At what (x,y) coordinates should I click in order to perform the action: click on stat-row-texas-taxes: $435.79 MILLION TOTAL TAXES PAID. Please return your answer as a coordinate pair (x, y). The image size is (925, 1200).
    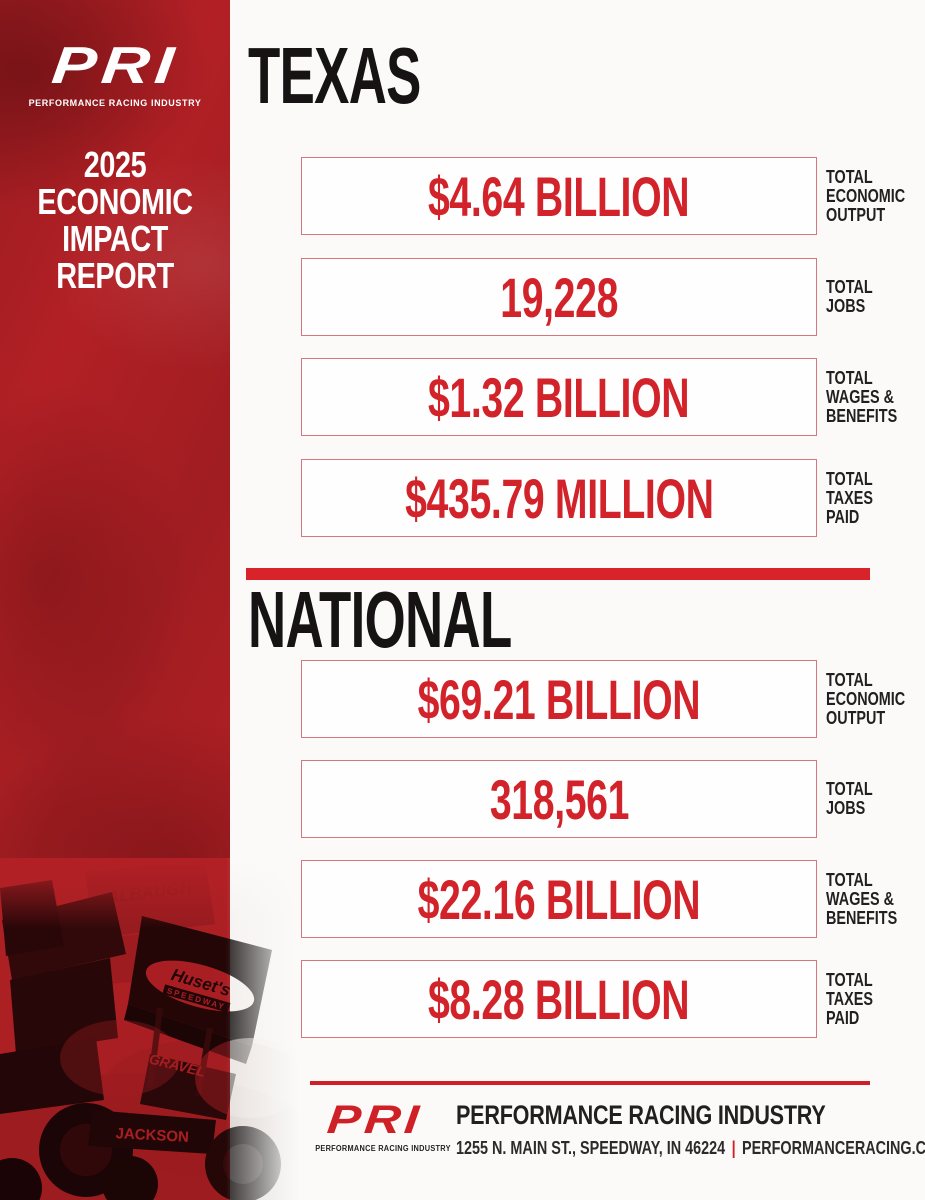
    Looking at the image, I should click on (613, 498).